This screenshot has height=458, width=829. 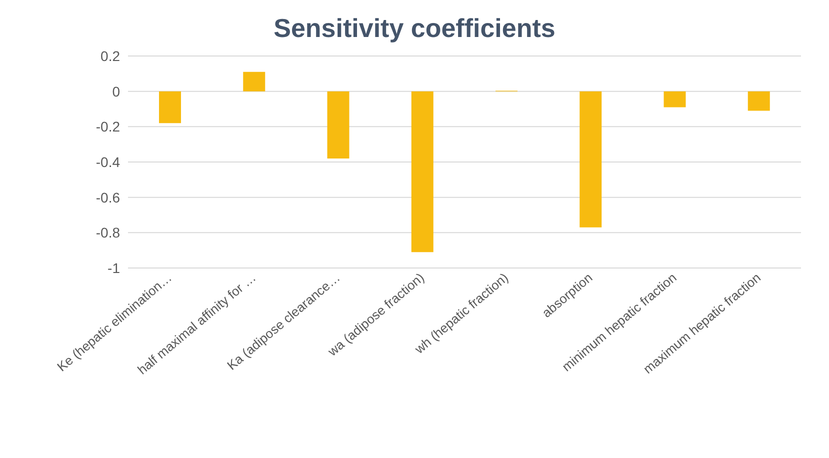 What do you see at coordinates (108, 232) in the screenshot?
I see `y-tick-label: -0.8` at bounding box center [108, 232].